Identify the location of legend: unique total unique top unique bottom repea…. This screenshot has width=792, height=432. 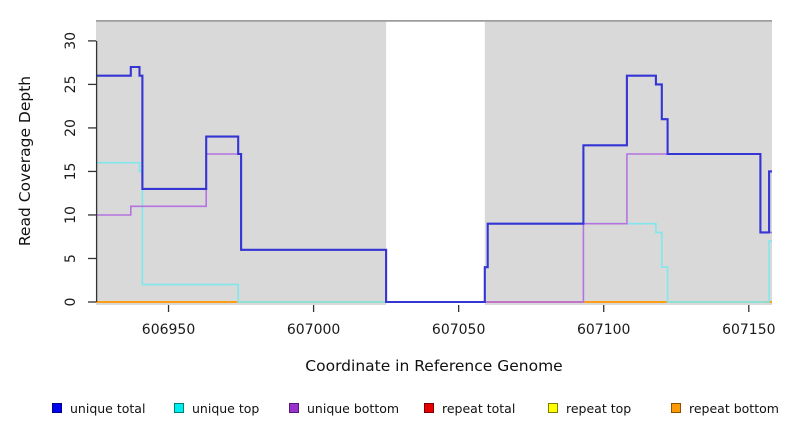
(396, 409).